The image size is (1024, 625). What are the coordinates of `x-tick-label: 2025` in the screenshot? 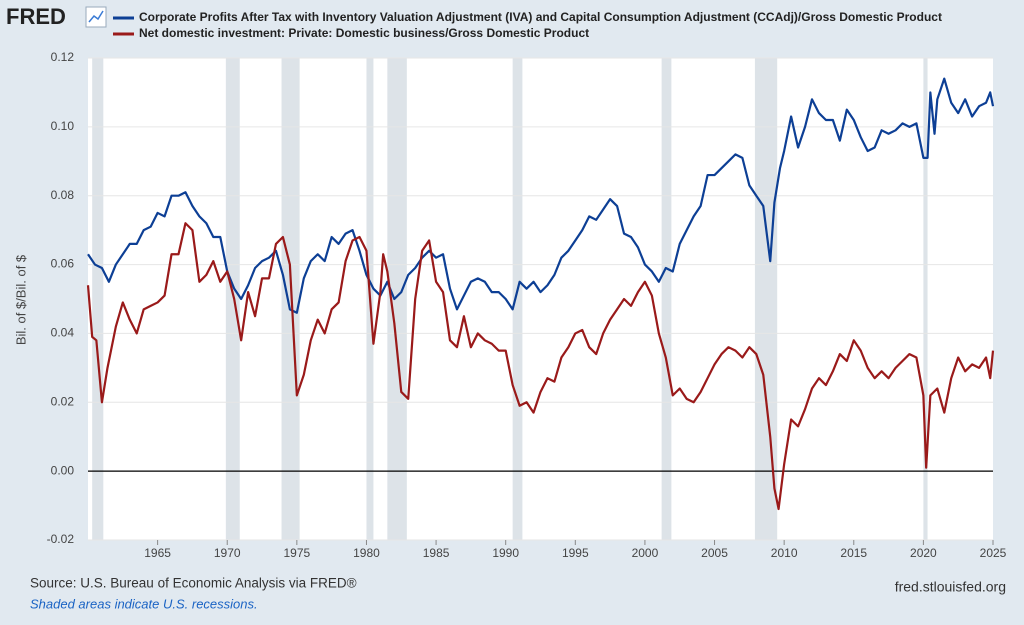 It's located at (993, 553).